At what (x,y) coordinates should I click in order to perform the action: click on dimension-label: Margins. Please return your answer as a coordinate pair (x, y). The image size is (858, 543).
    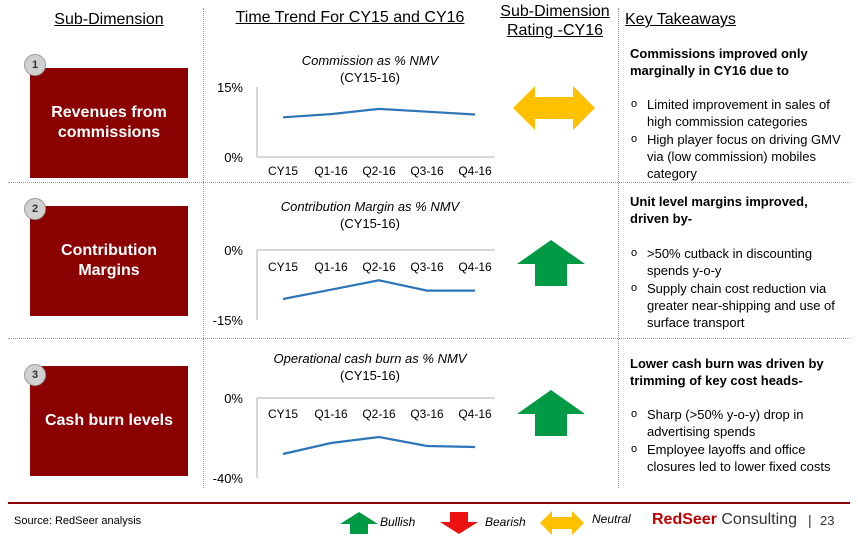
    Looking at the image, I should click on (109, 270).